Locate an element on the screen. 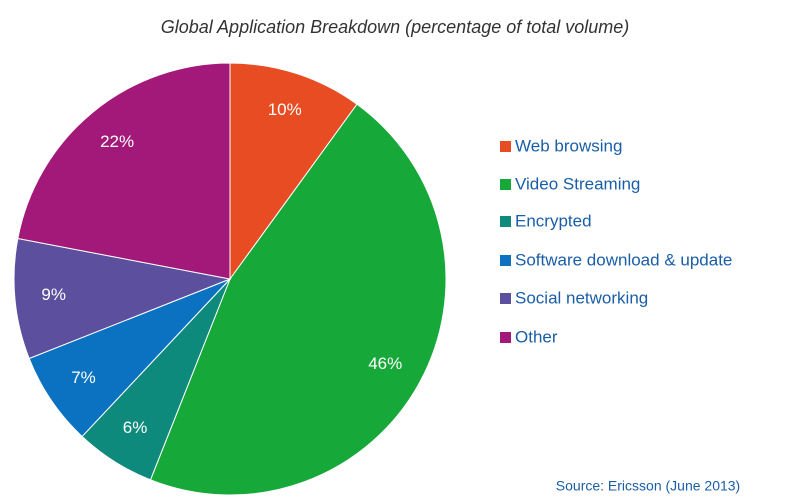 This screenshot has width=788, height=497. data-label: 22% is located at coordinates (117, 141).